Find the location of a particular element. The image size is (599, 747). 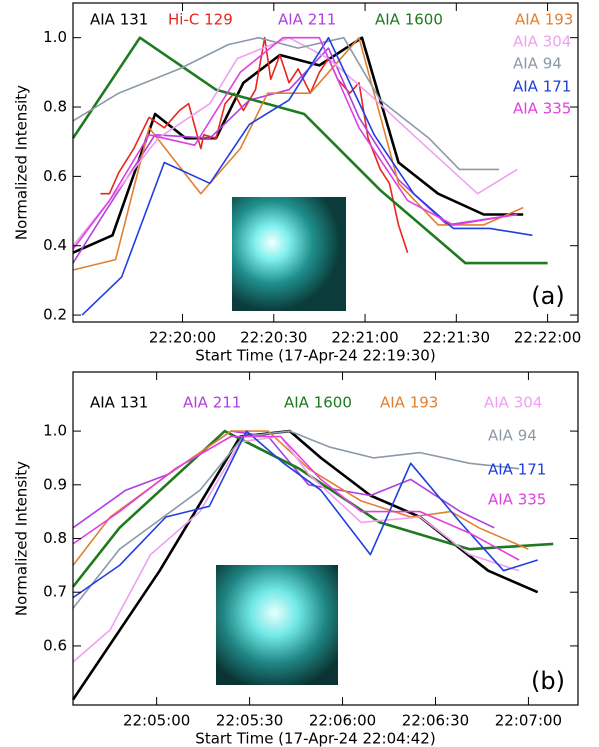

x-tick-label: 22:20:30 is located at coordinates (273, 338).